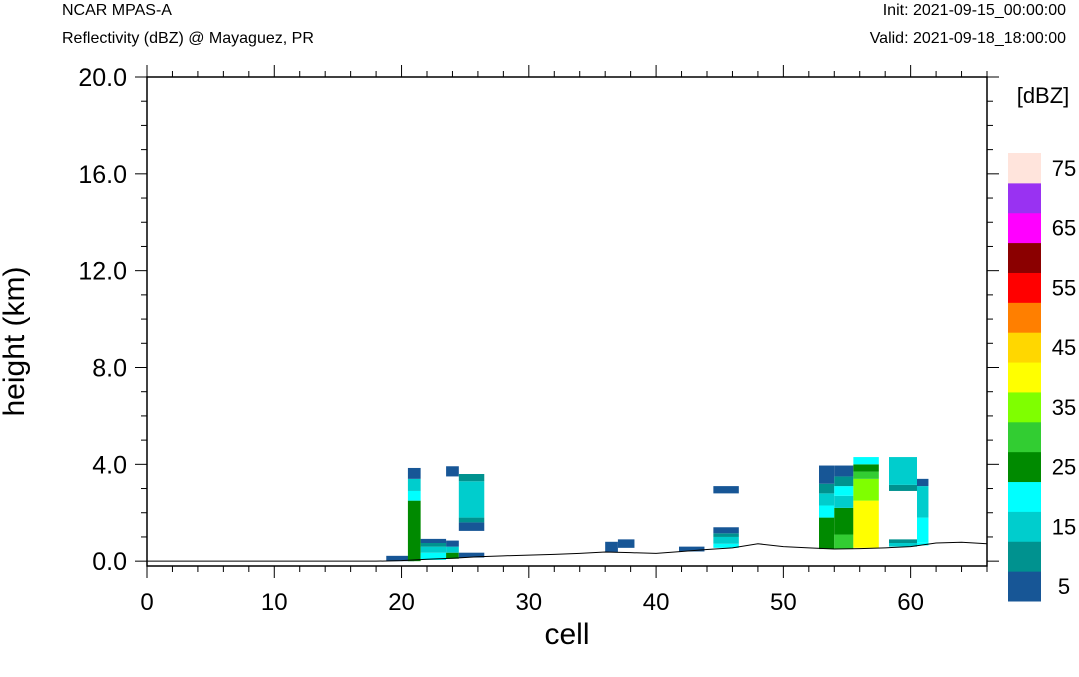  Describe the element at coordinates (1064, 467) in the screenshot. I see `colorbar-label: 25` at that location.